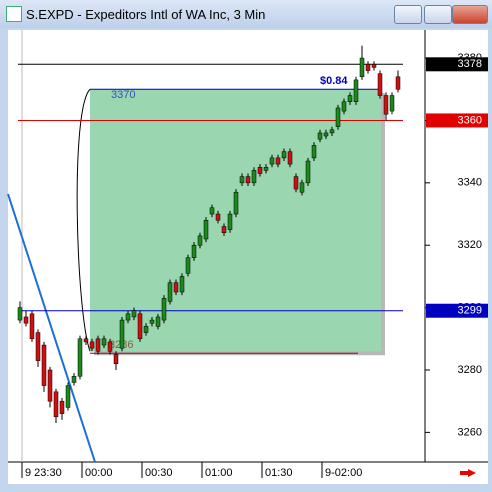 Image resolution: width=492 pixels, height=492 pixels. Describe the element at coordinates (470, 14) in the screenshot. I see `close-button` at that location.